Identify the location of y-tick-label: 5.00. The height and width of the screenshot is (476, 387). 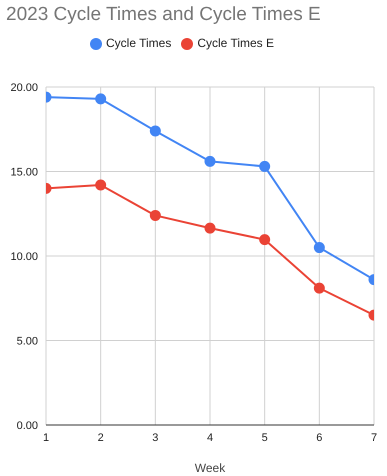
(27, 341).